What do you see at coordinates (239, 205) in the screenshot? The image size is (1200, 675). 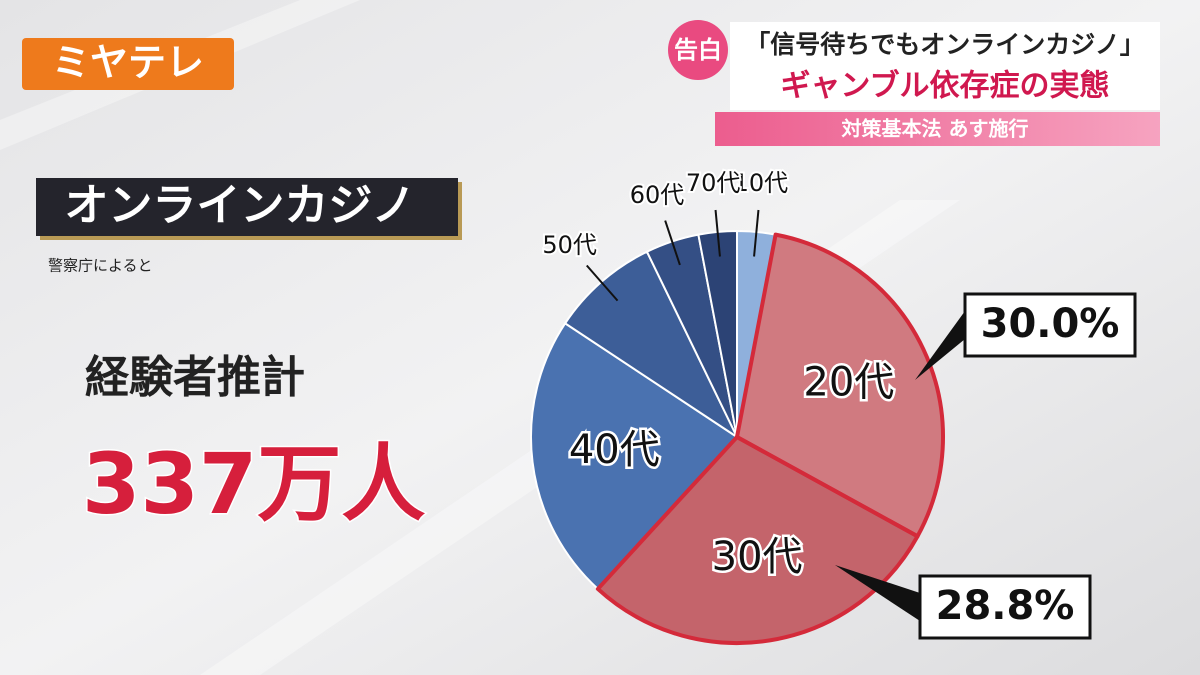 I see `panel-title: オンラインカジノ` at bounding box center [239, 205].